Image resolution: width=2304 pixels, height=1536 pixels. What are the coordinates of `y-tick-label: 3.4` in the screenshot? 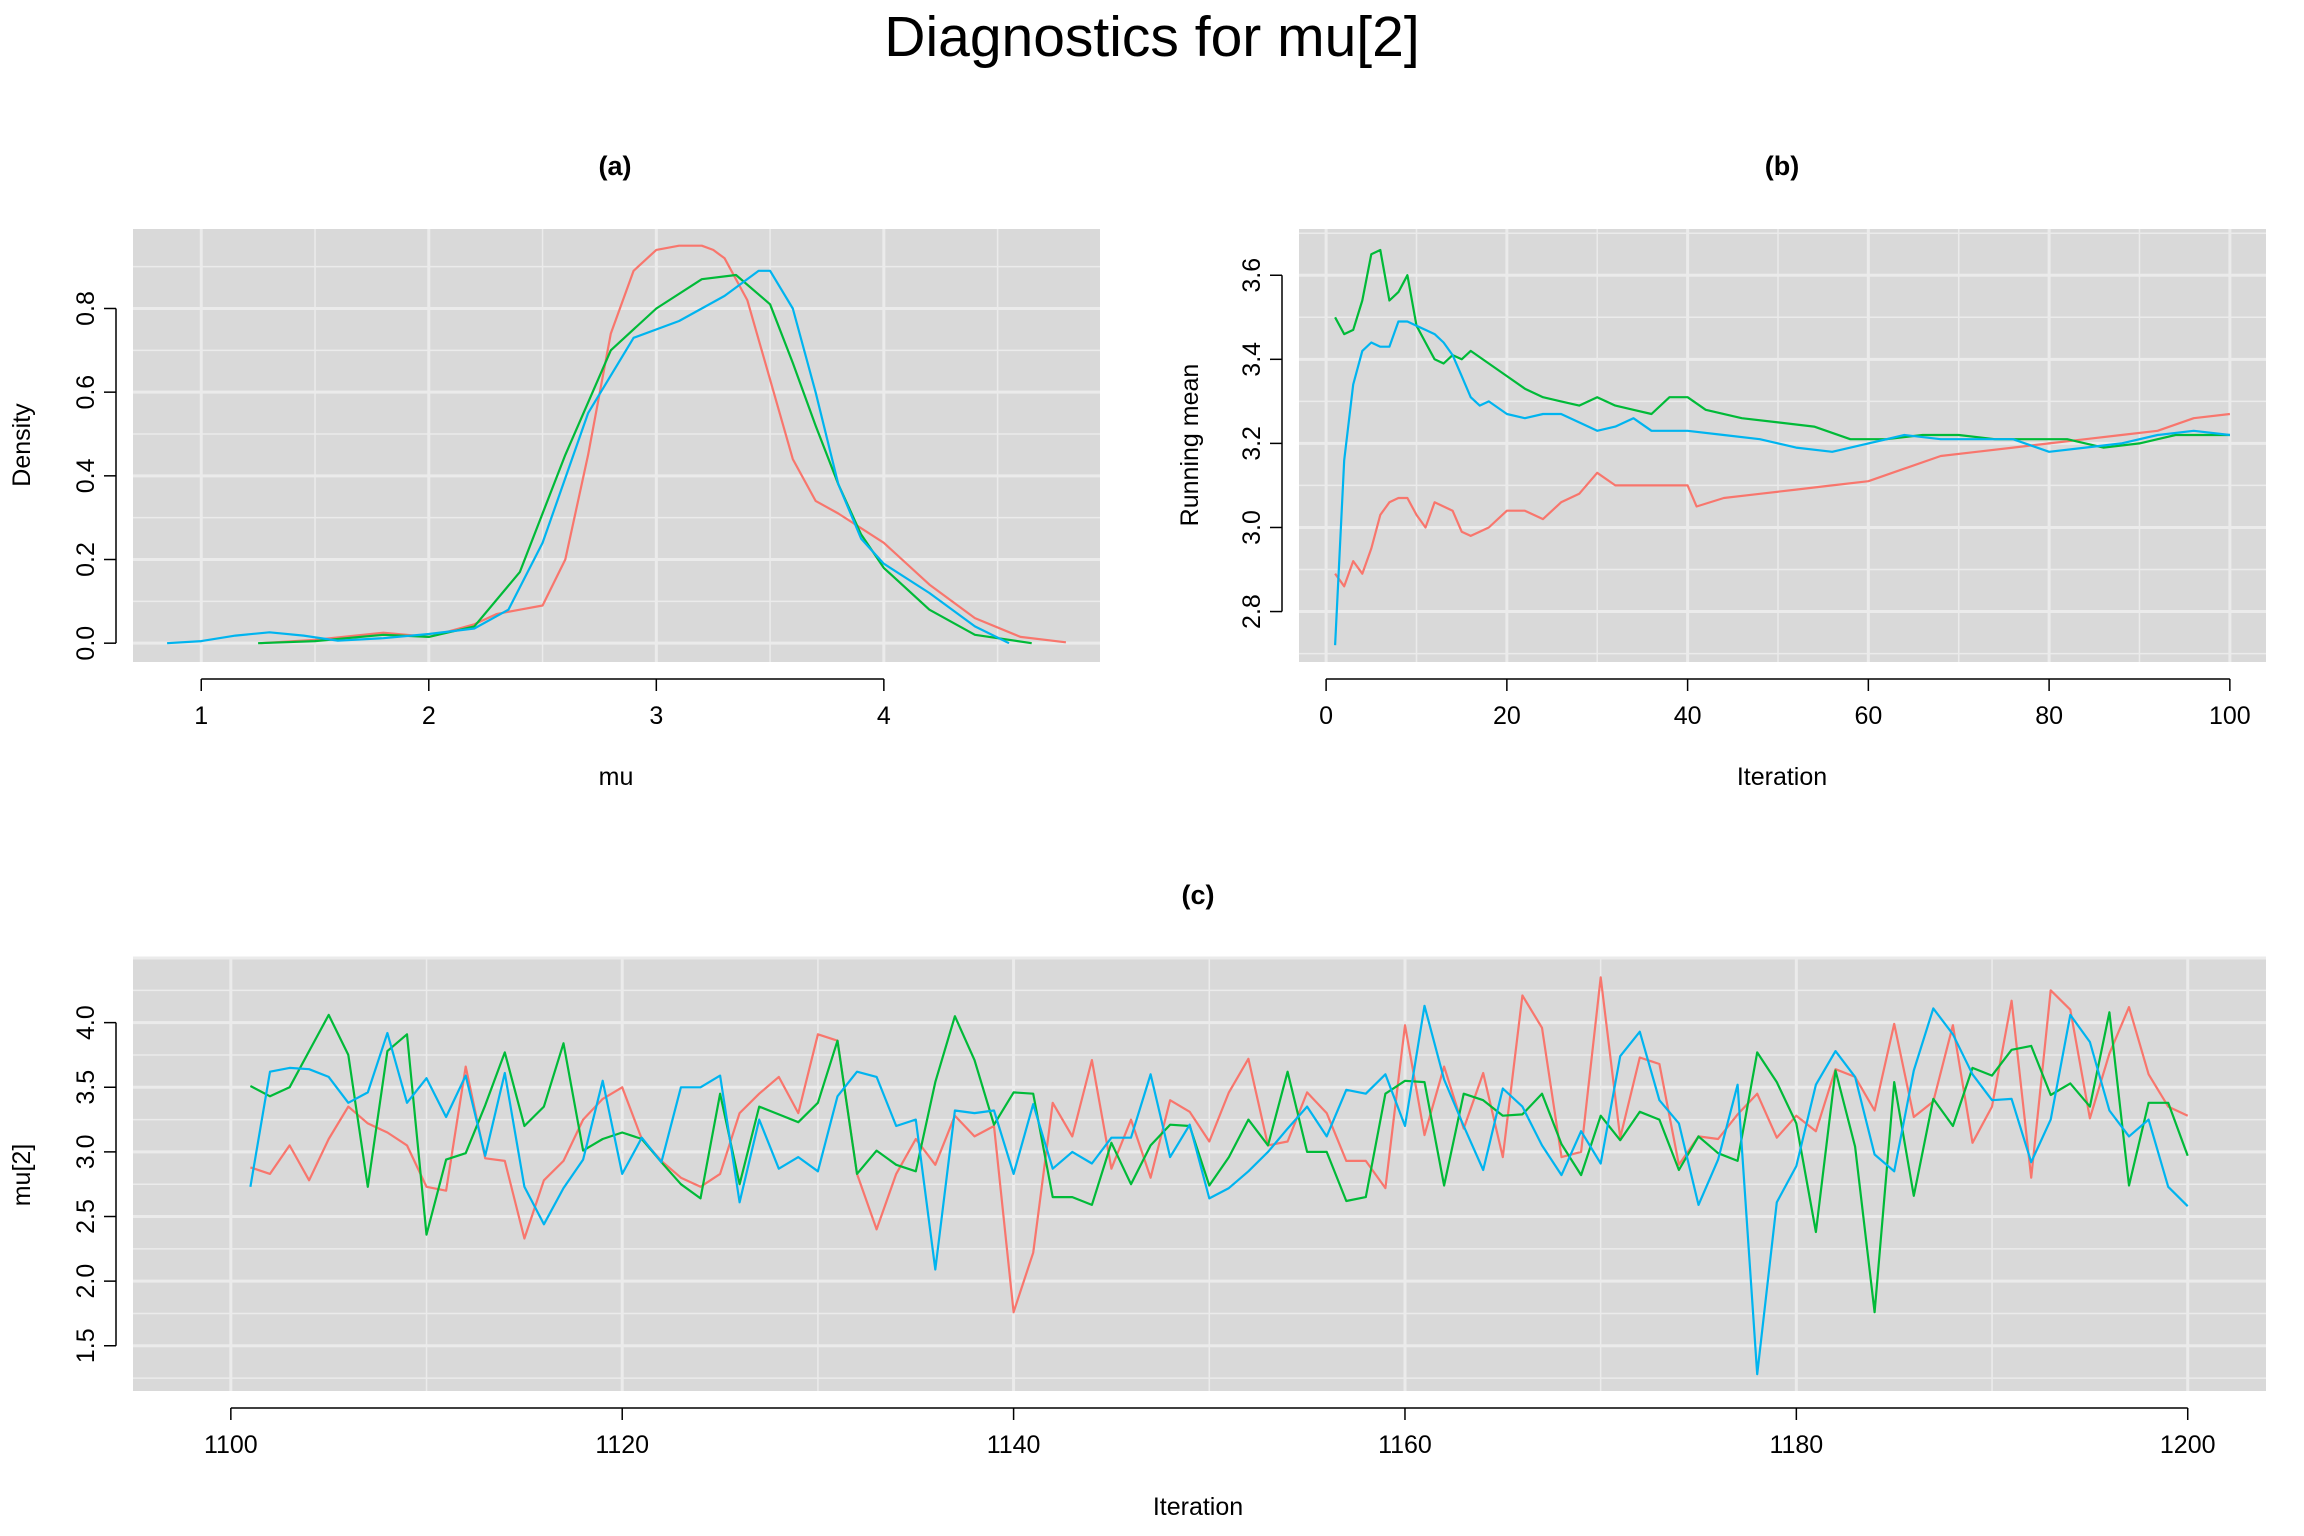 It's located at (1252, 359).